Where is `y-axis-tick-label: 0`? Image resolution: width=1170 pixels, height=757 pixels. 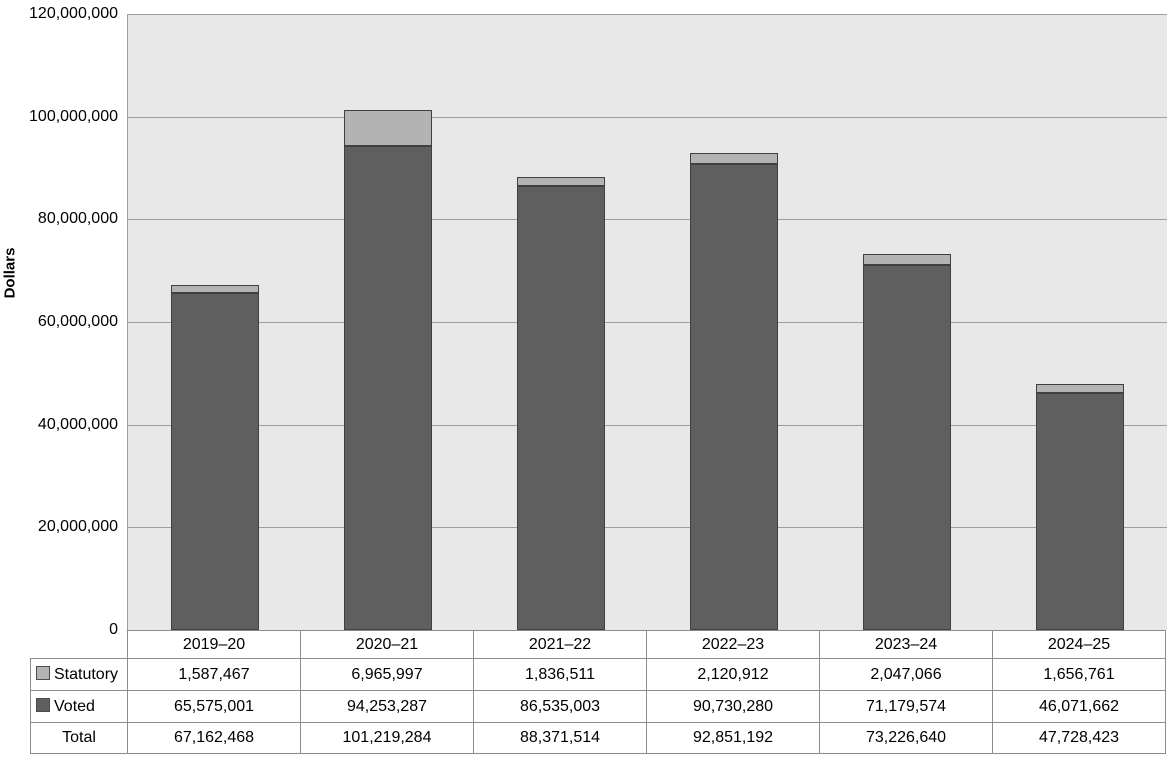 y-axis-tick-label: 0 is located at coordinates (113, 629).